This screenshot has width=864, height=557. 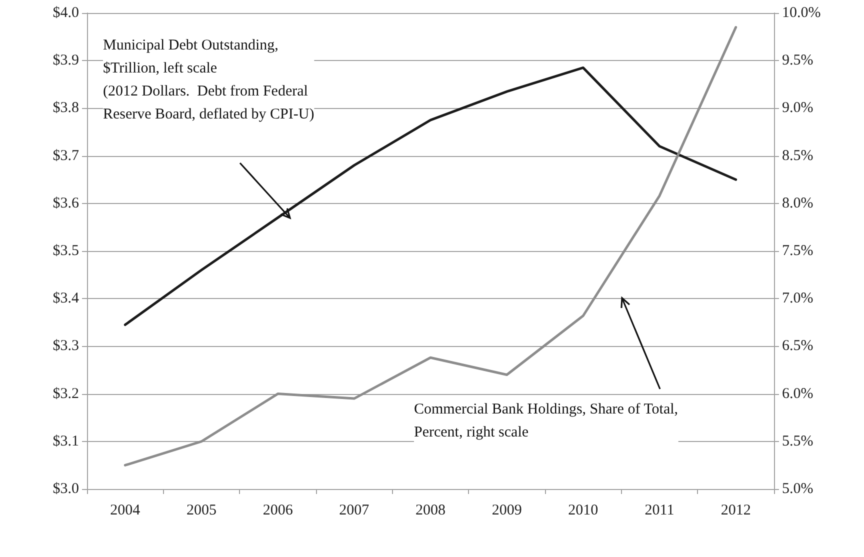 What do you see at coordinates (735, 510) in the screenshot?
I see `x-tick-label: 2012` at bounding box center [735, 510].